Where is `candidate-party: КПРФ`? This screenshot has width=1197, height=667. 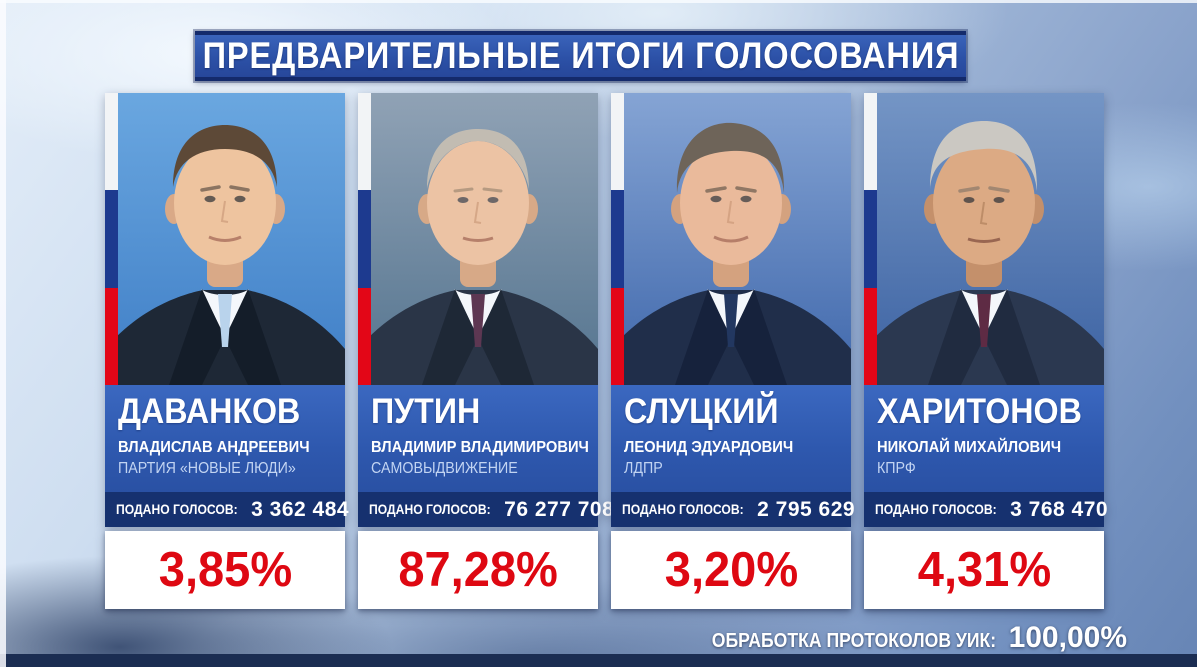
candidate-party: КПРФ is located at coordinates (896, 468).